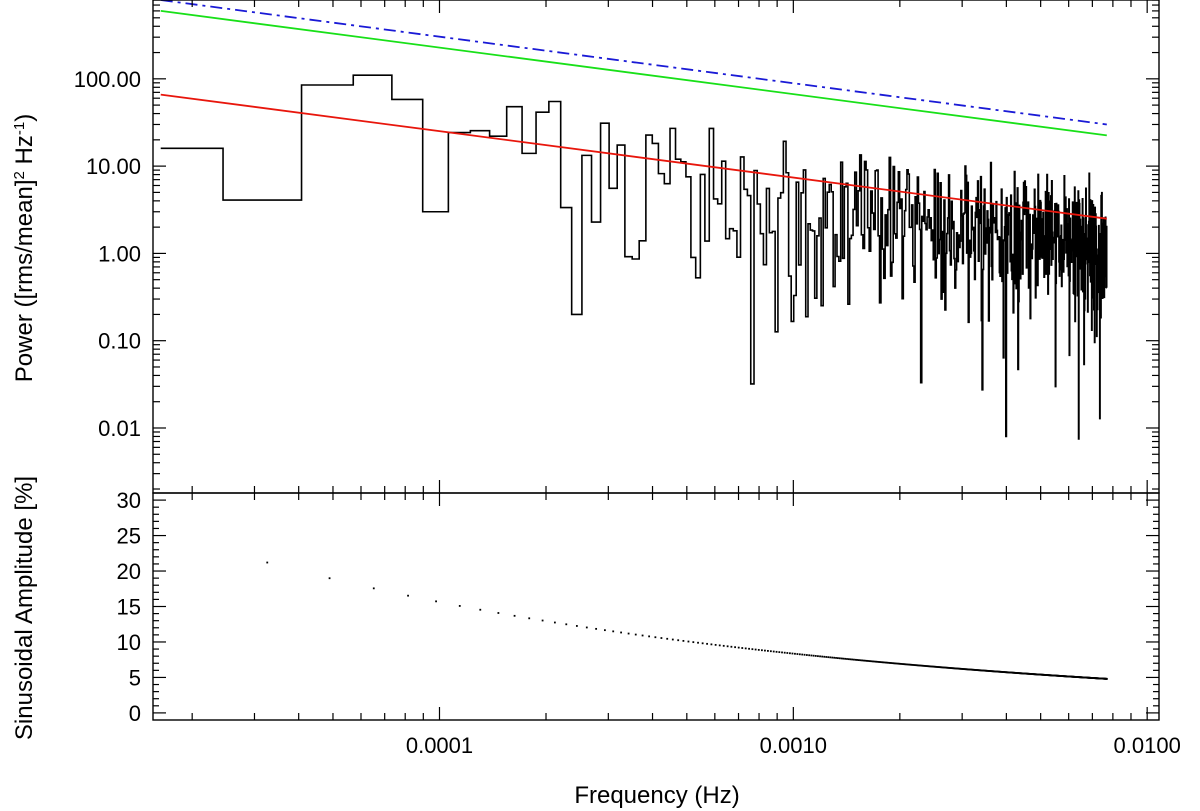 The width and height of the screenshot is (1200, 811). I want to click on y-axis-label-amplitude: Sinusoidal Amplitude [%], so click(24, 608).